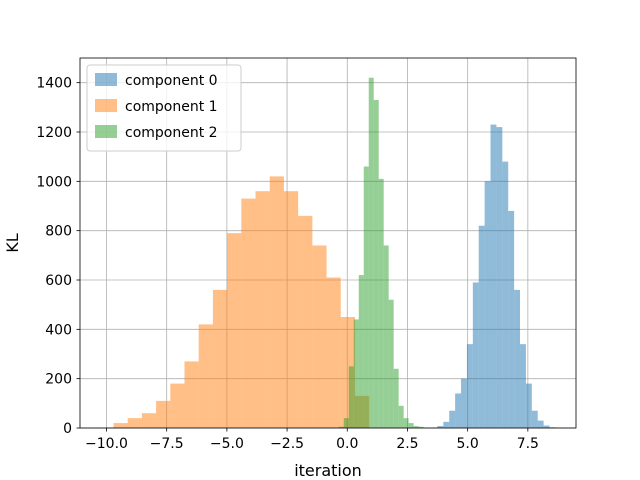  Describe the element at coordinates (287, 444) in the screenshot. I see `x-tick-label: −2.5` at that location.